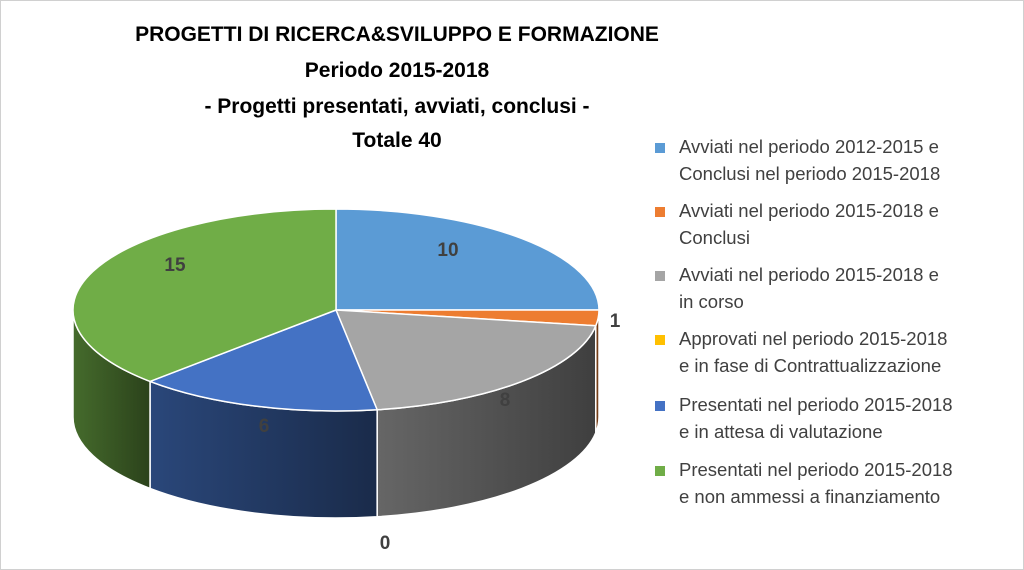  Describe the element at coordinates (264, 426) in the screenshot. I see `data-label-4: 6` at that location.